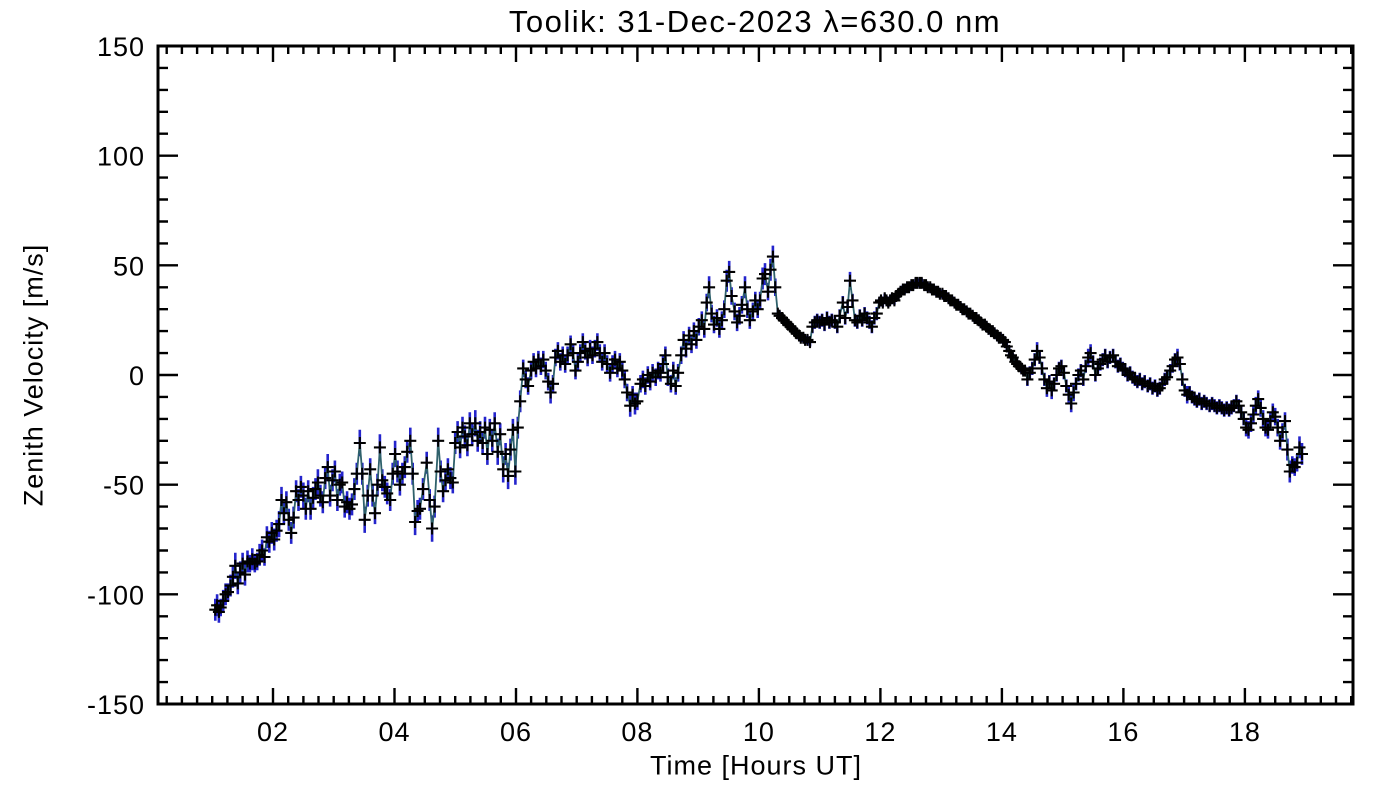 The height and width of the screenshot is (800, 1400). I want to click on x-tick-label: 10, so click(759, 732).